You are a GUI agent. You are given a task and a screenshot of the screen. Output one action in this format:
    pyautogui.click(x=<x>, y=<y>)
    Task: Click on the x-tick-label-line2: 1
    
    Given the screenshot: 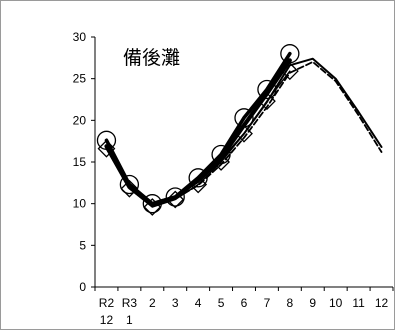 What is the action you would take?
    pyautogui.click(x=129, y=320)
    